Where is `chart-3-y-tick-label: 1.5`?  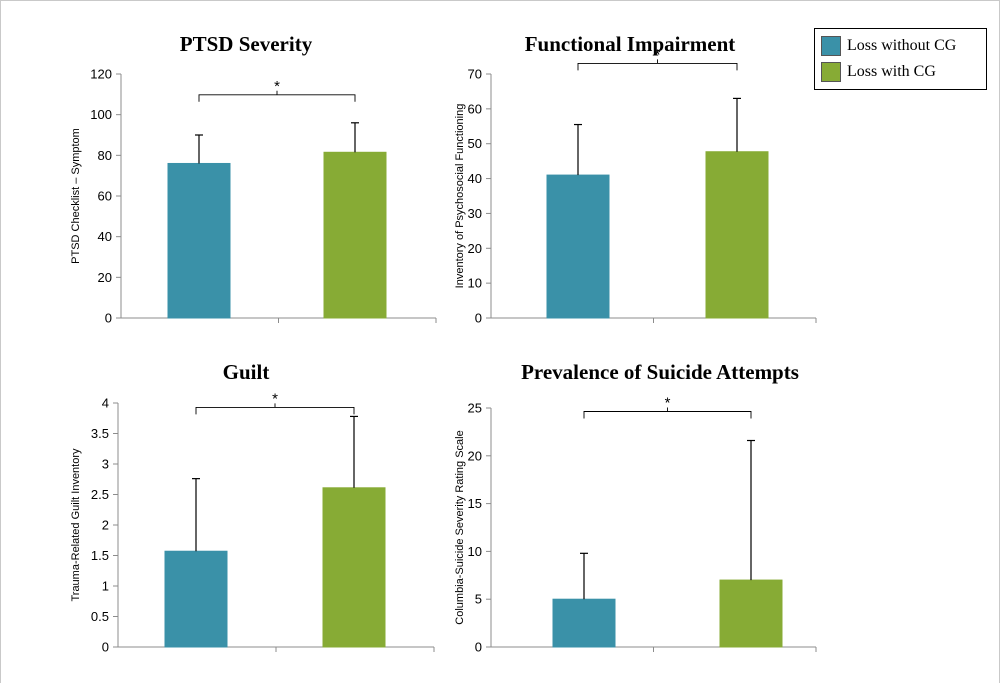
chart-3-y-tick-label: 1.5 is located at coordinates (100, 555).